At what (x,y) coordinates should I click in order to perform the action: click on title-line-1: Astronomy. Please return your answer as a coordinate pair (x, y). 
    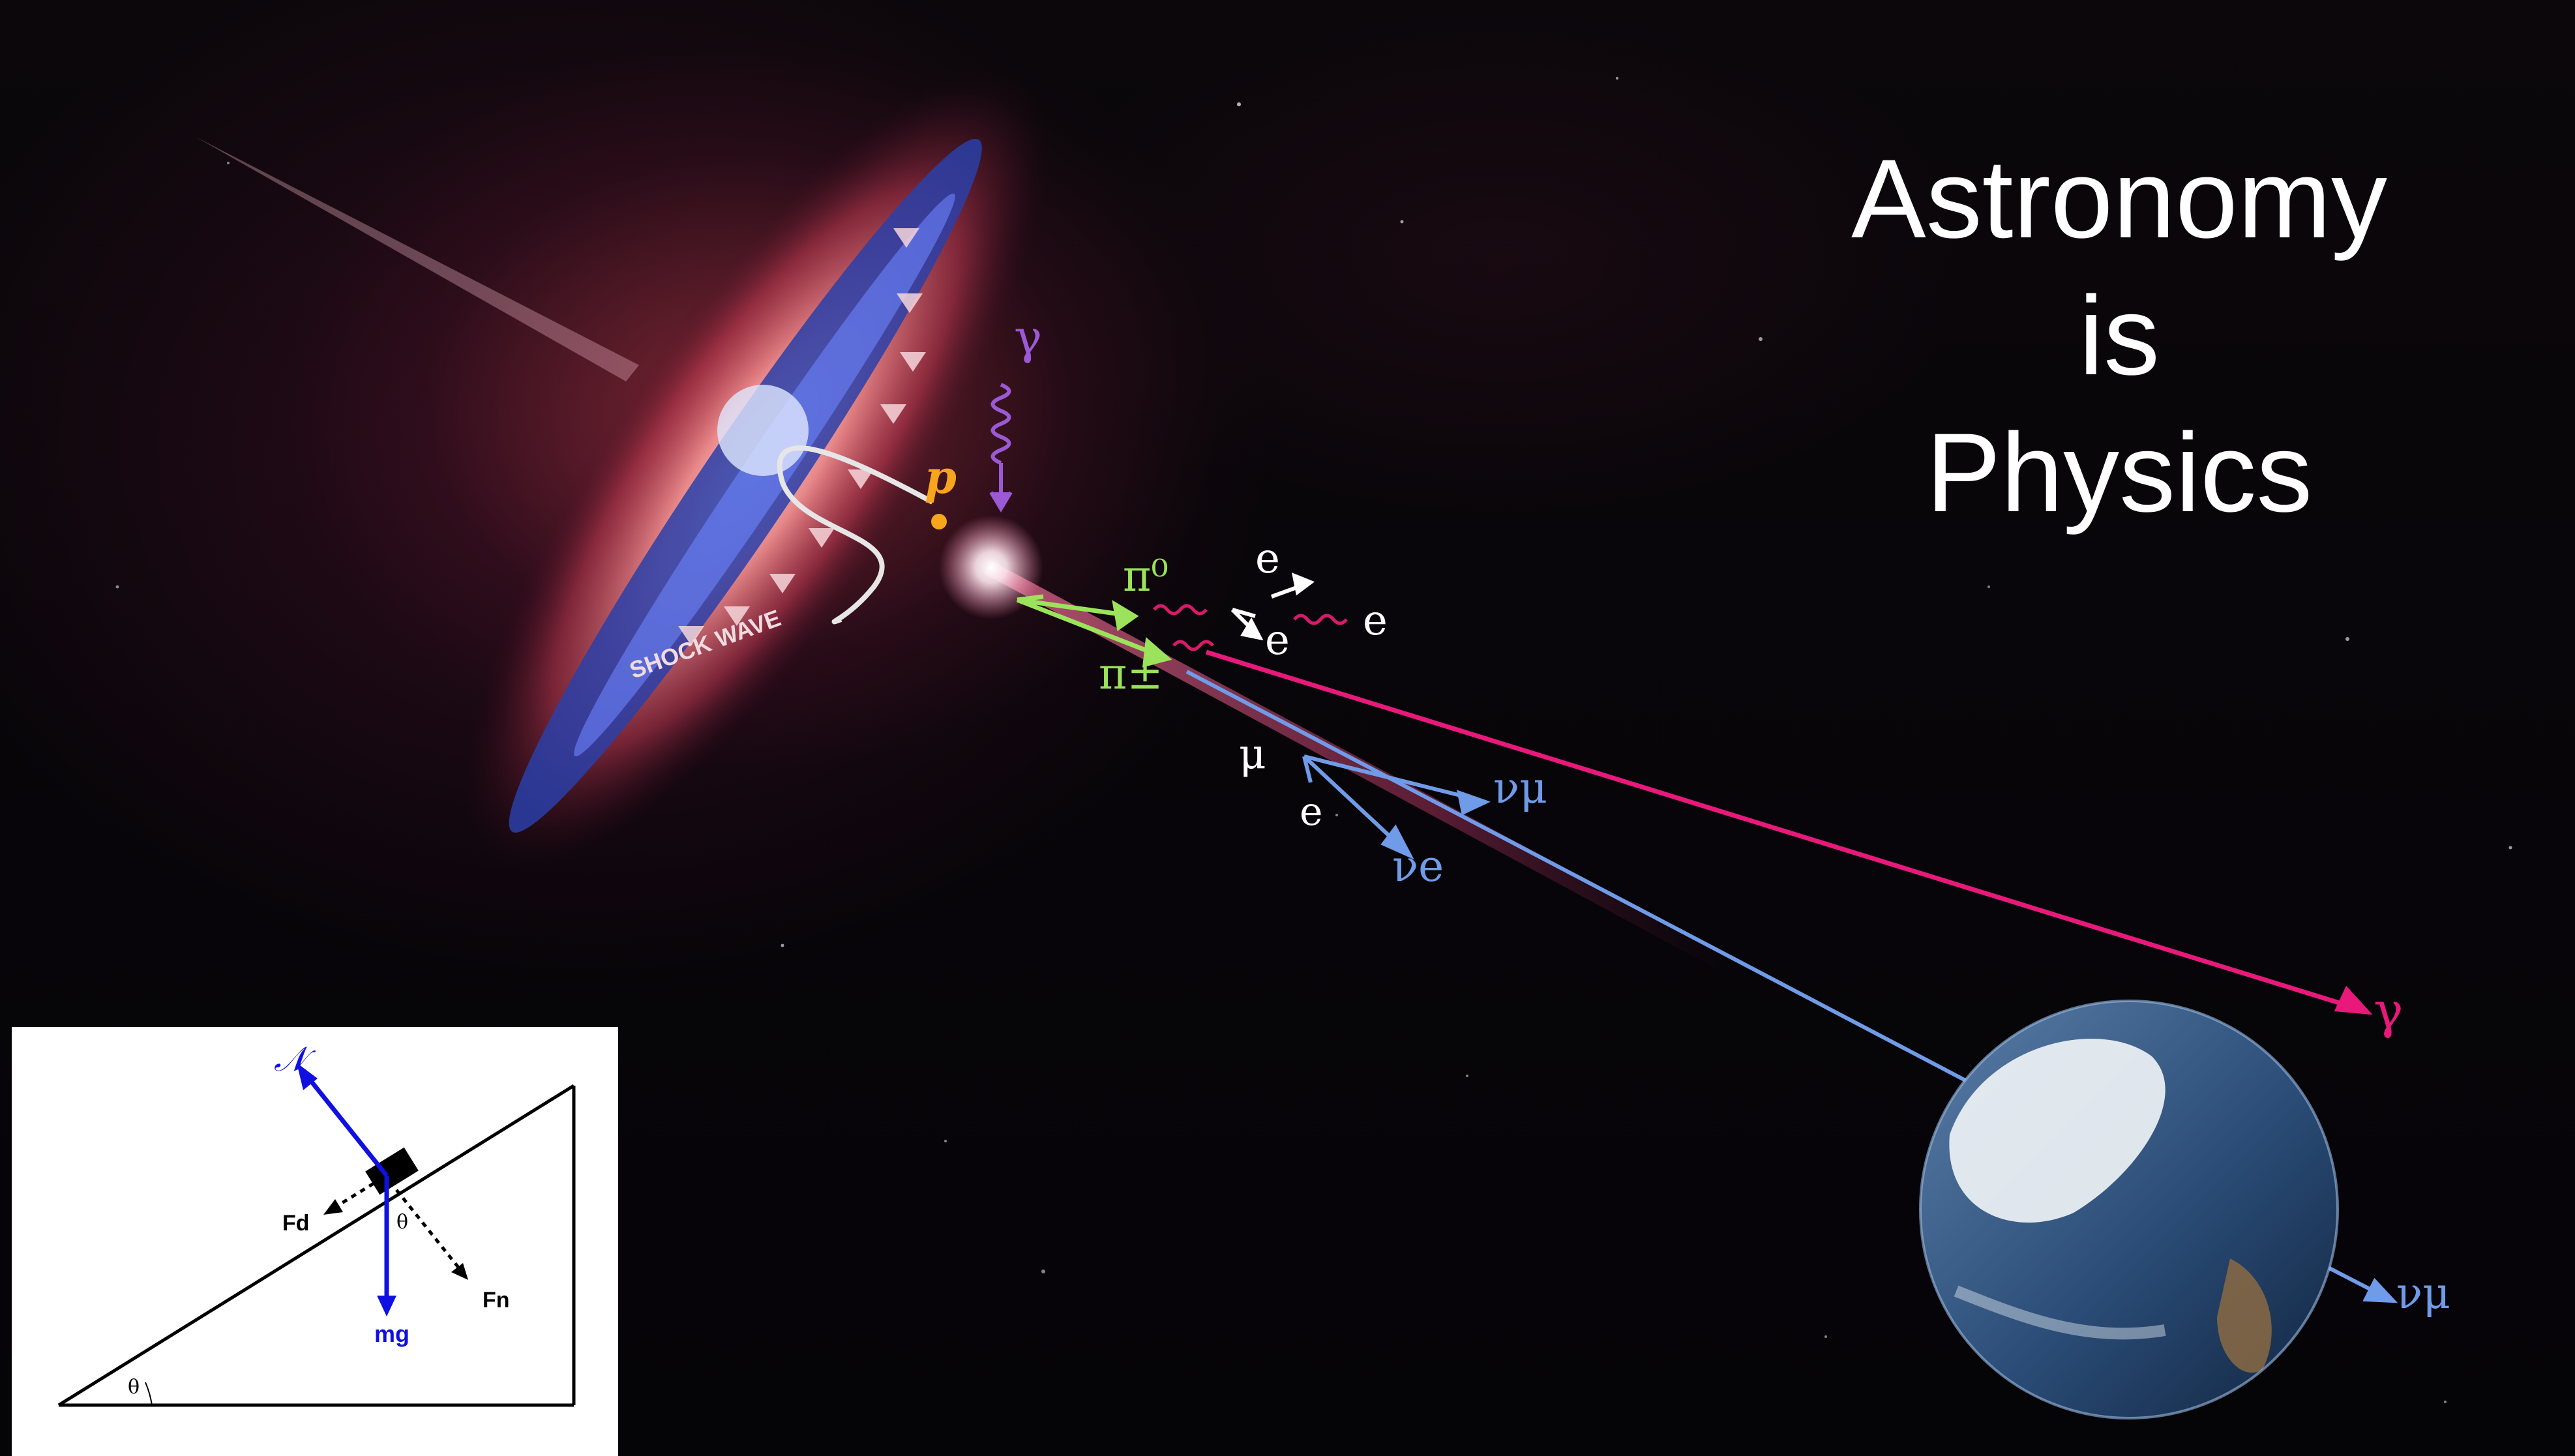
    Looking at the image, I should click on (2119, 199).